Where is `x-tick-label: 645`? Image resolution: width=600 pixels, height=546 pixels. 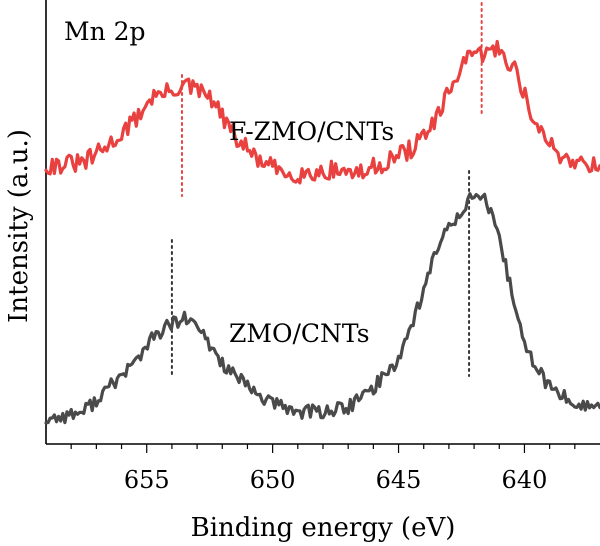 x-tick-label: 645 is located at coordinates (399, 480).